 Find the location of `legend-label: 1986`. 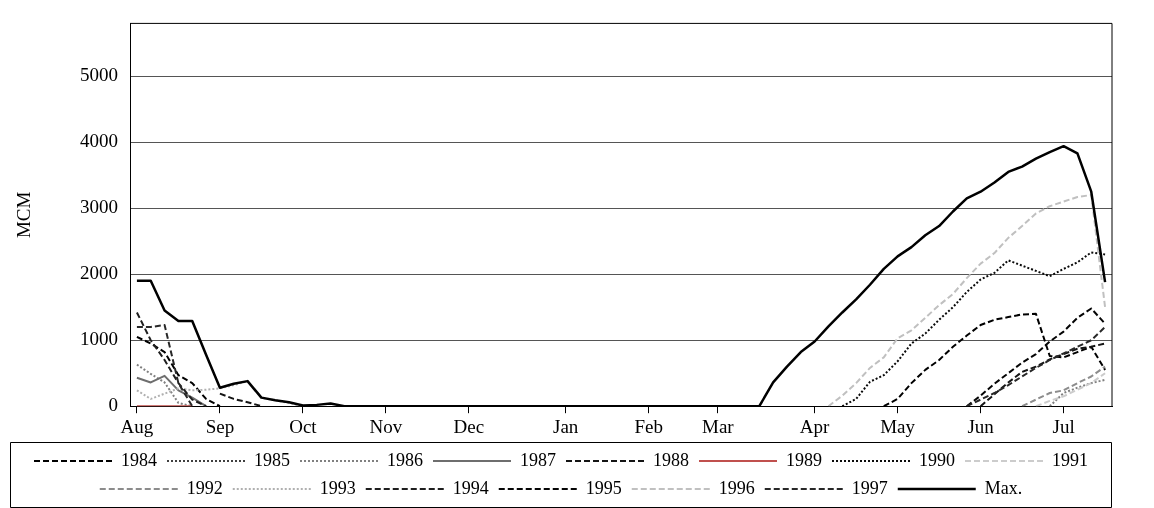

legend-label: 1986 is located at coordinates (405, 459).